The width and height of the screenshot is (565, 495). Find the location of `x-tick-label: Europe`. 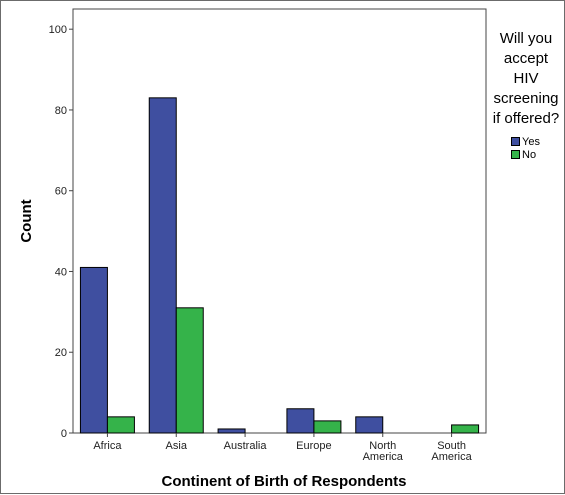

x-tick-label: Europe is located at coordinates (313, 446).